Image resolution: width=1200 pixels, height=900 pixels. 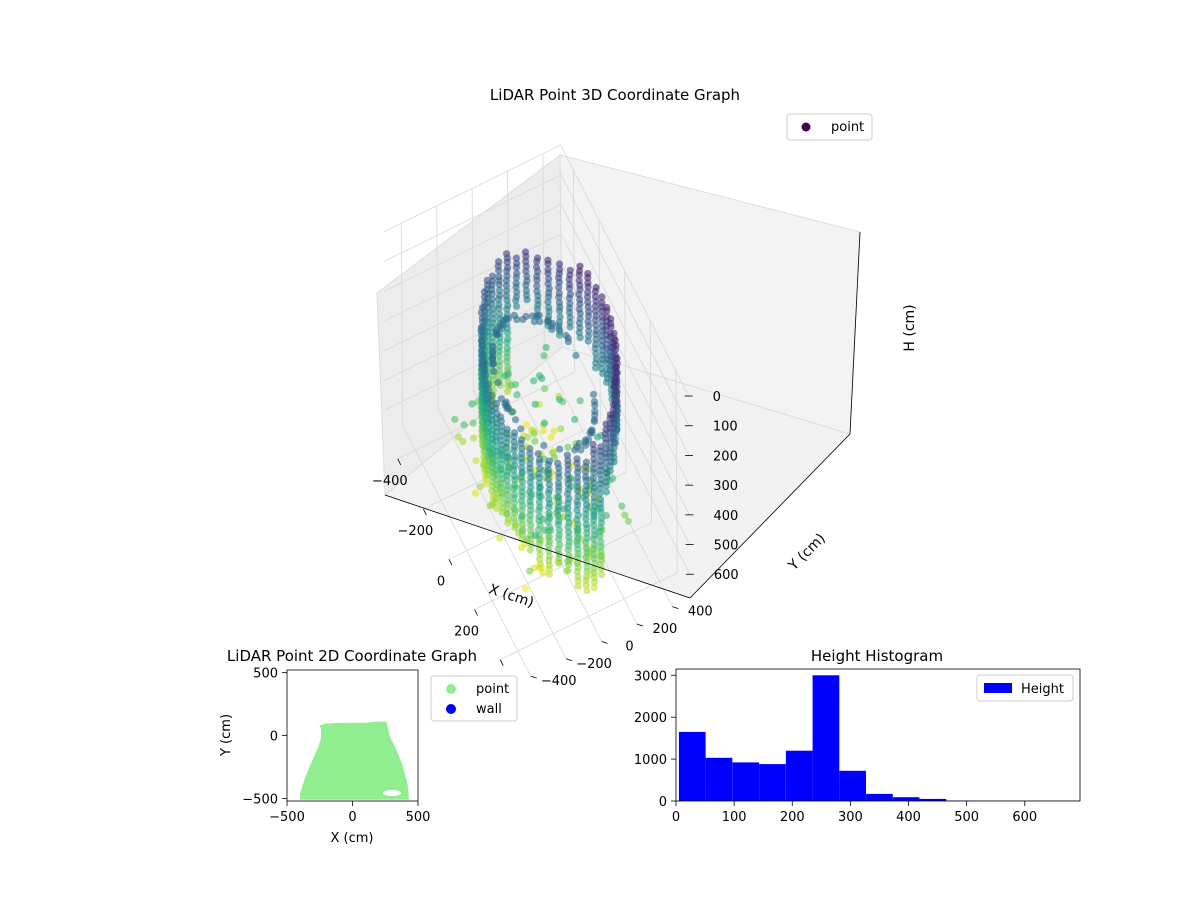 I want to click on axis-ticks-hist: 0 100 200 300 400 500 600 0 1000 2000 3000, so click(x=835, y=747).